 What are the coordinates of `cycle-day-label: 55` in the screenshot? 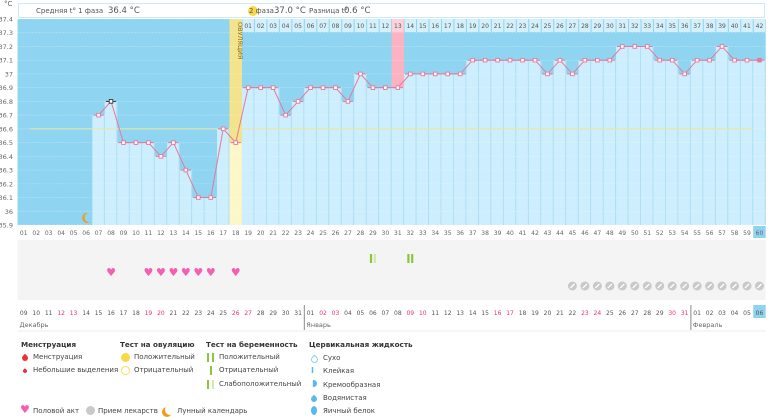 It's located at (697, 233).